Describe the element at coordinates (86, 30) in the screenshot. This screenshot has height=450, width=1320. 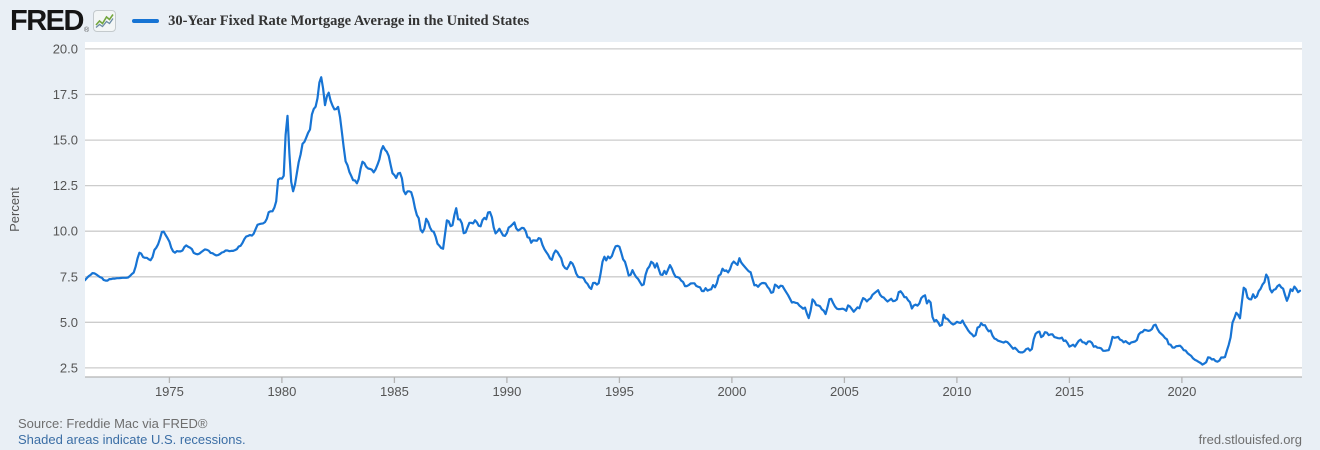
I see `registered-mark: ®` at that location.